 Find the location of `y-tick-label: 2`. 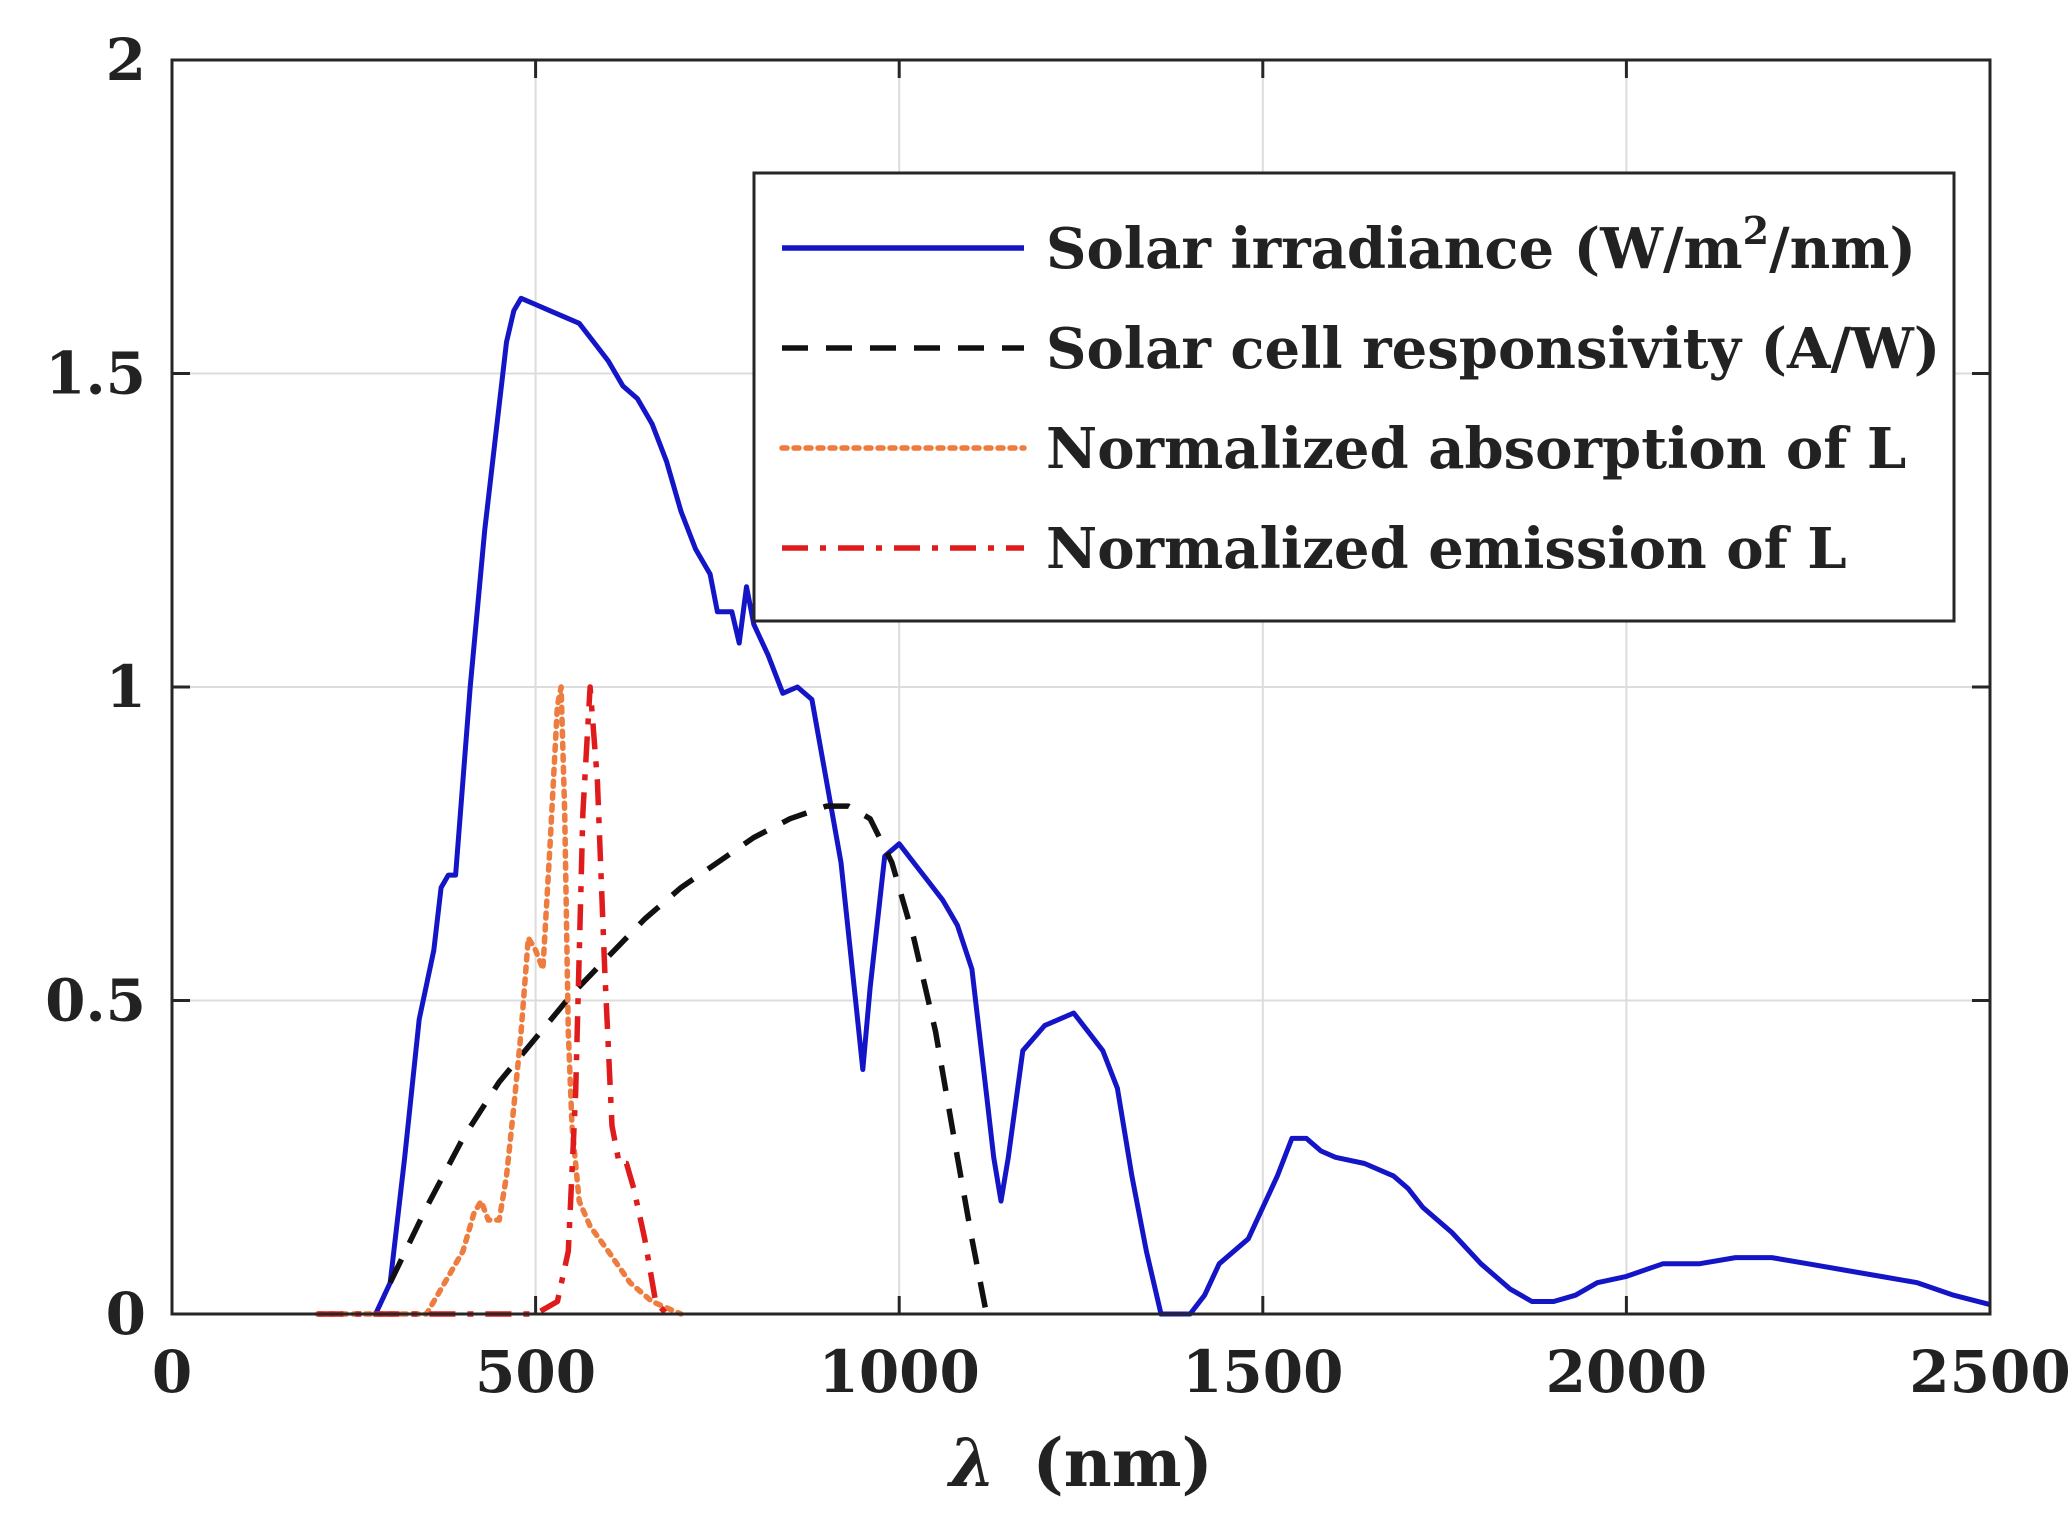

y-tick-label: 2 is located at coordinates (126, 60).